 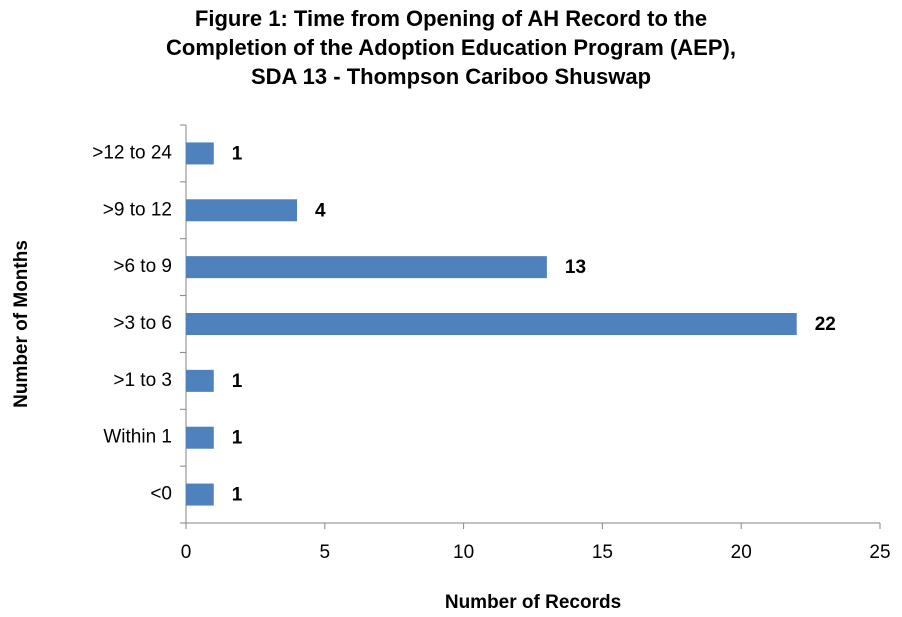 What do you see at coordinates (741, 552) in the screenshot?
I see `x-tick-label: 20` at bounding box center [741, 552].